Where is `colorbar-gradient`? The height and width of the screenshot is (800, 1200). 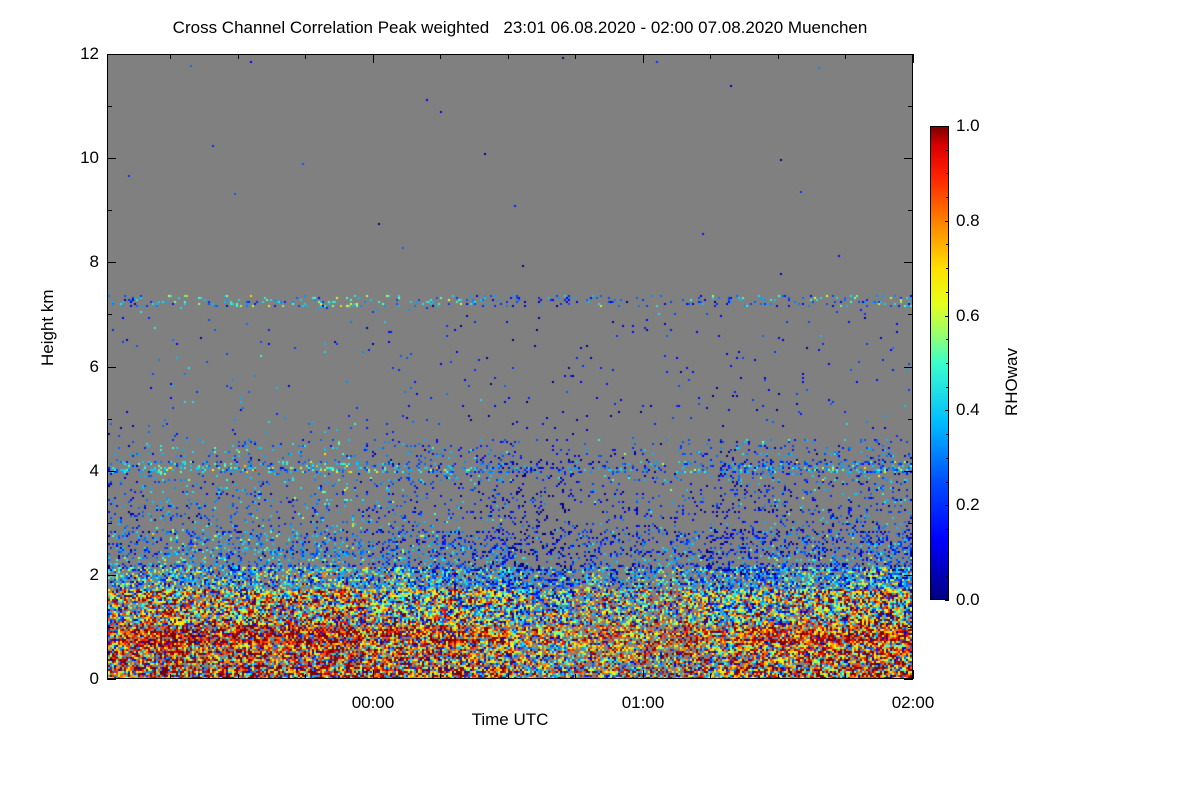
colorbar-gradient is located at coordinates (939, 363).